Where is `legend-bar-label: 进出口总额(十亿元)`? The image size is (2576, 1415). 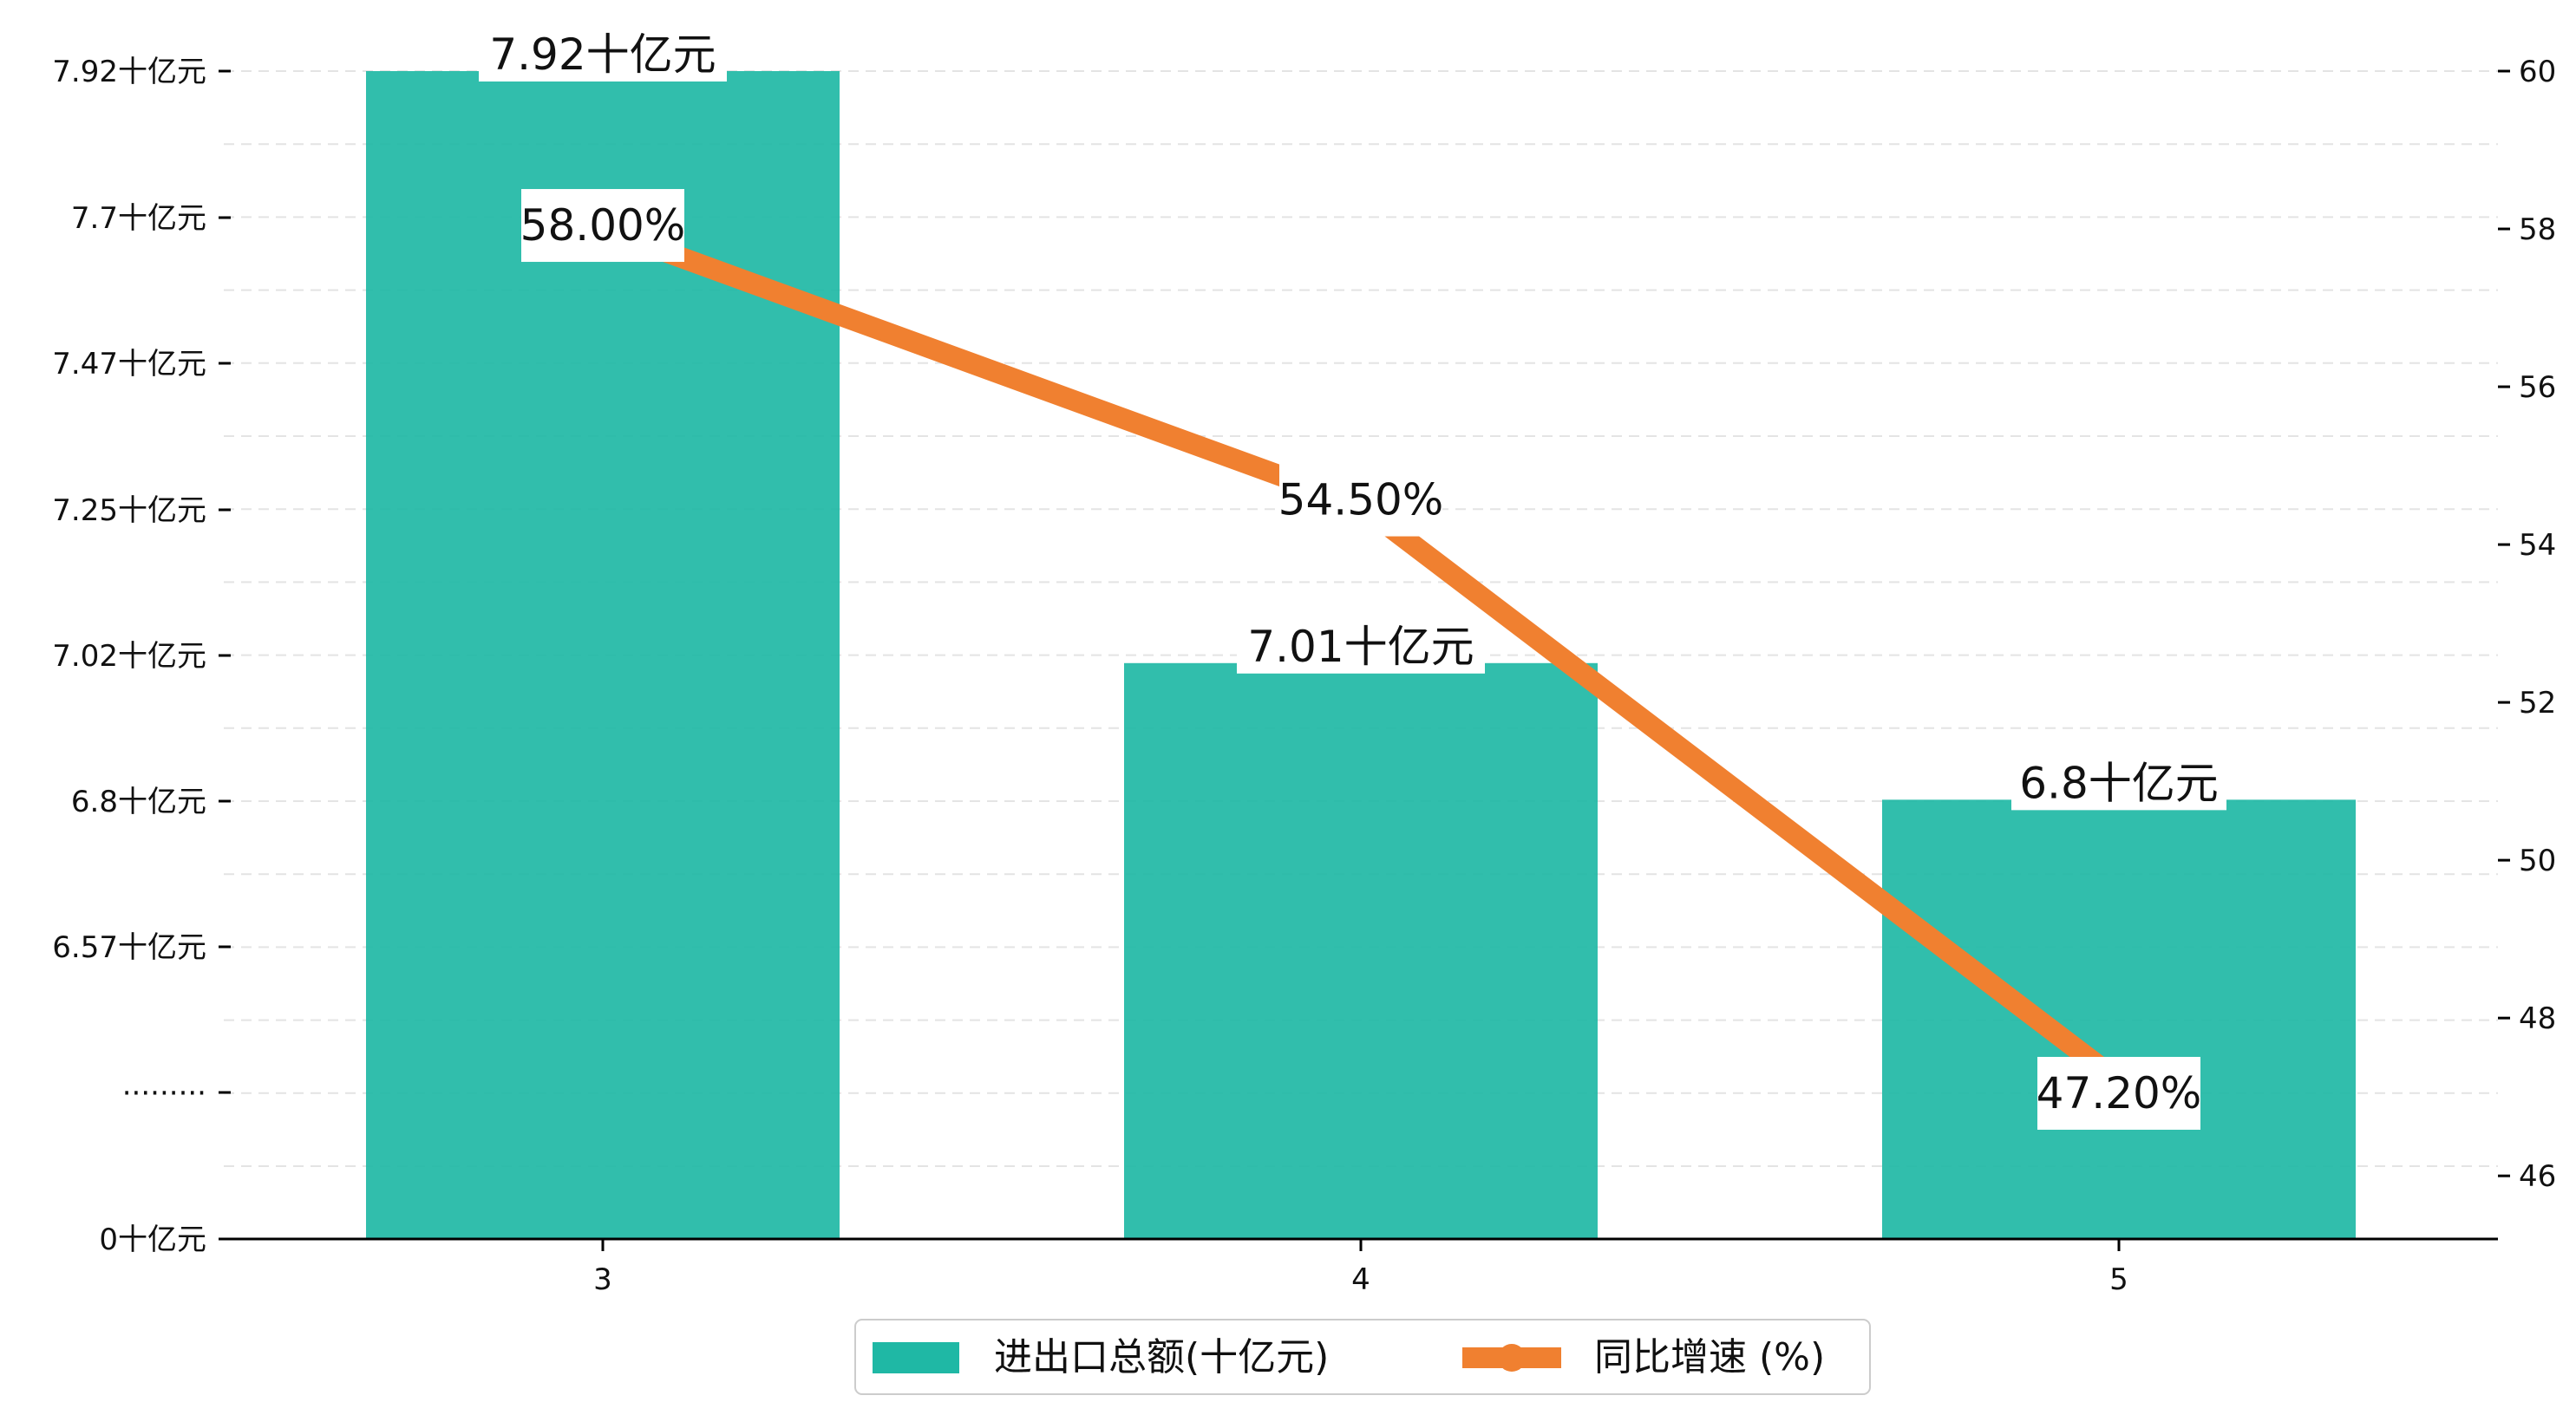
legend-bar-label: 进出口总额(十亿元) is located at coordinates (1161, 1357).